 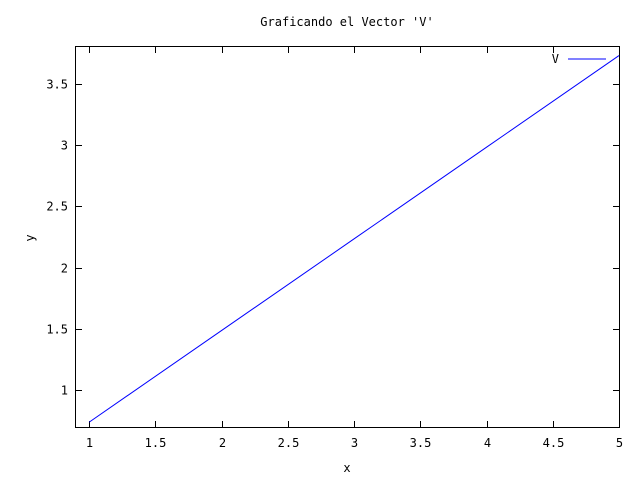 What do you see at coordinates (57, 207) in the screenshot?
I see `y-tick-label: 2.5` at bounding box center [57, 207].